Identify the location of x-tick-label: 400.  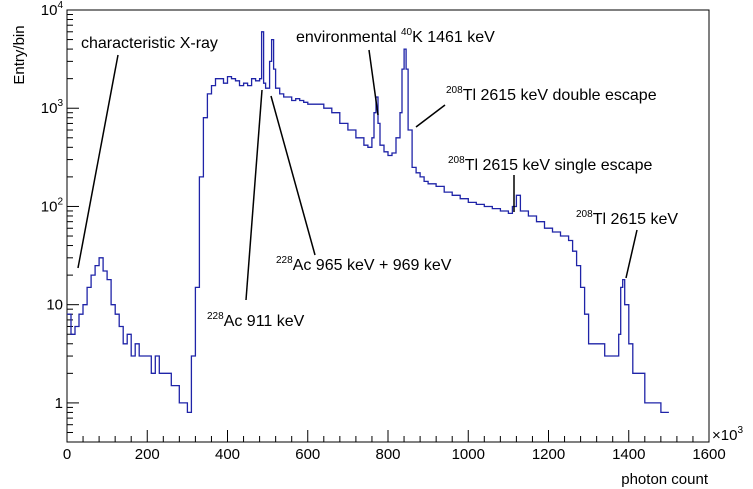
(227, 454).